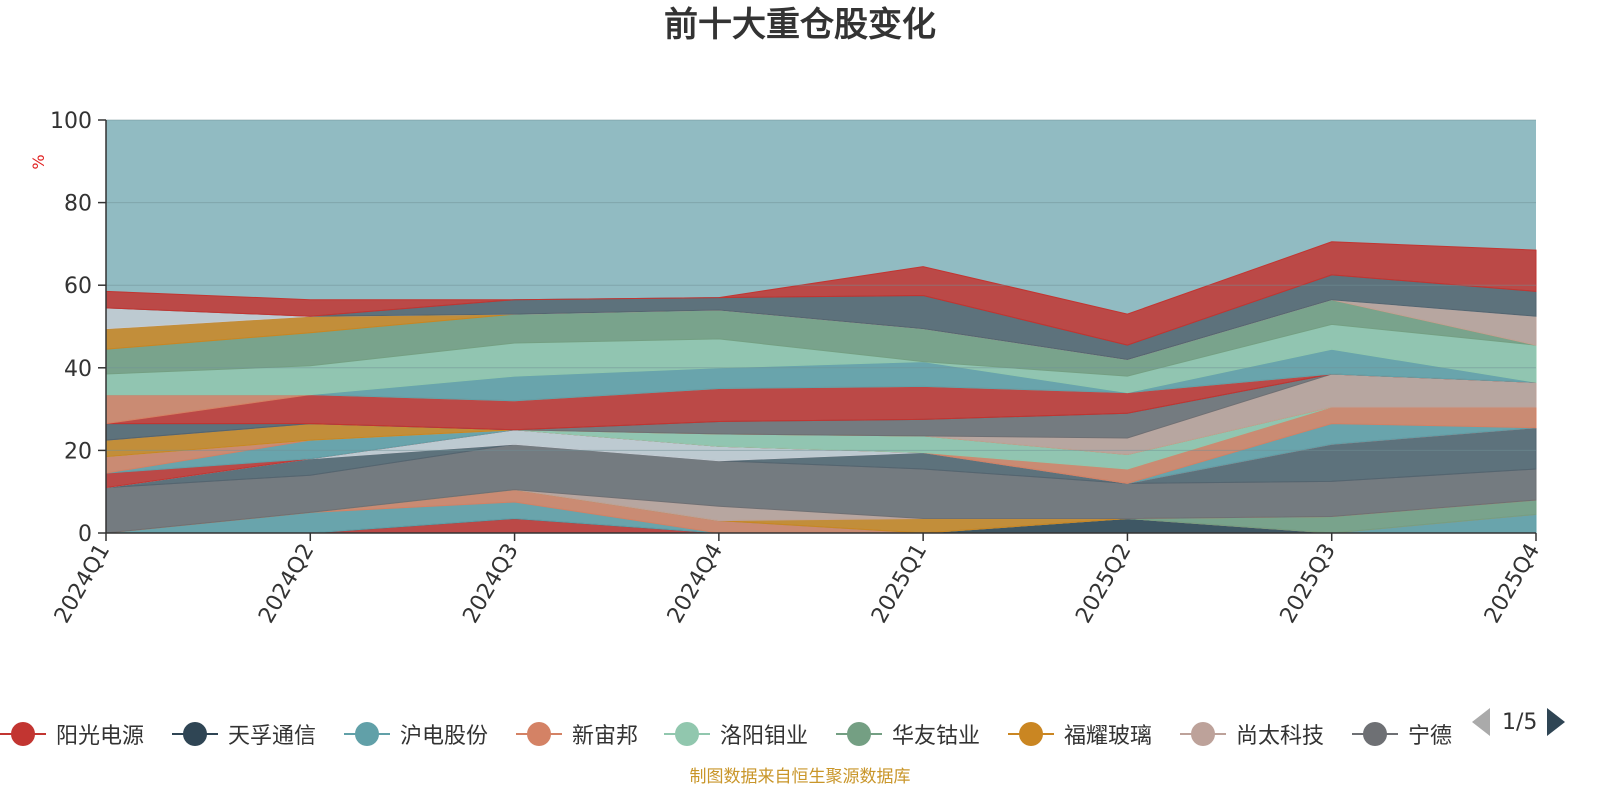 Image resolution: width=1600 pixels, height=800 pixels. I want to click on chart-title: 前十大重仓股变化, so click(800, 25).